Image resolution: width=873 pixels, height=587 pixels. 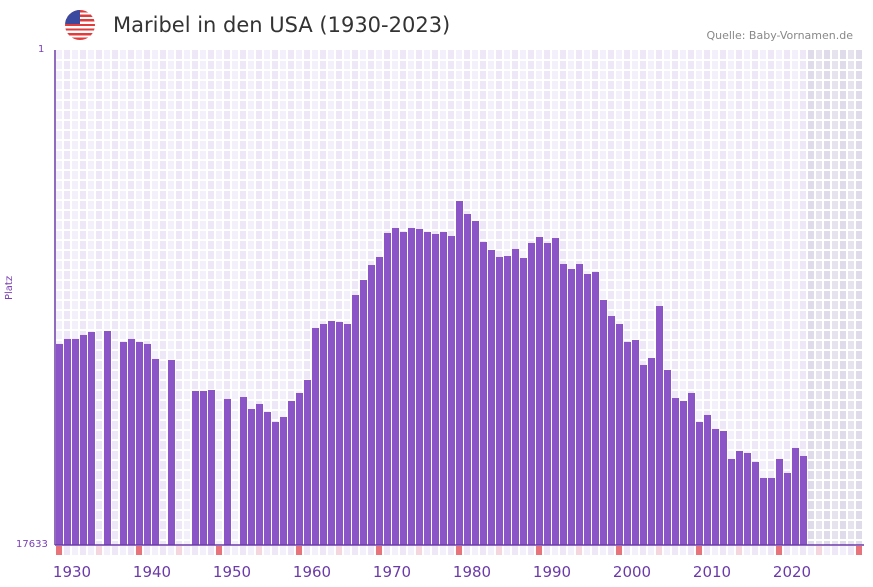 What do you see at coordinates (243, 470) in the screenshot?
I see `bar-1953` at bounding box center [243, 470].